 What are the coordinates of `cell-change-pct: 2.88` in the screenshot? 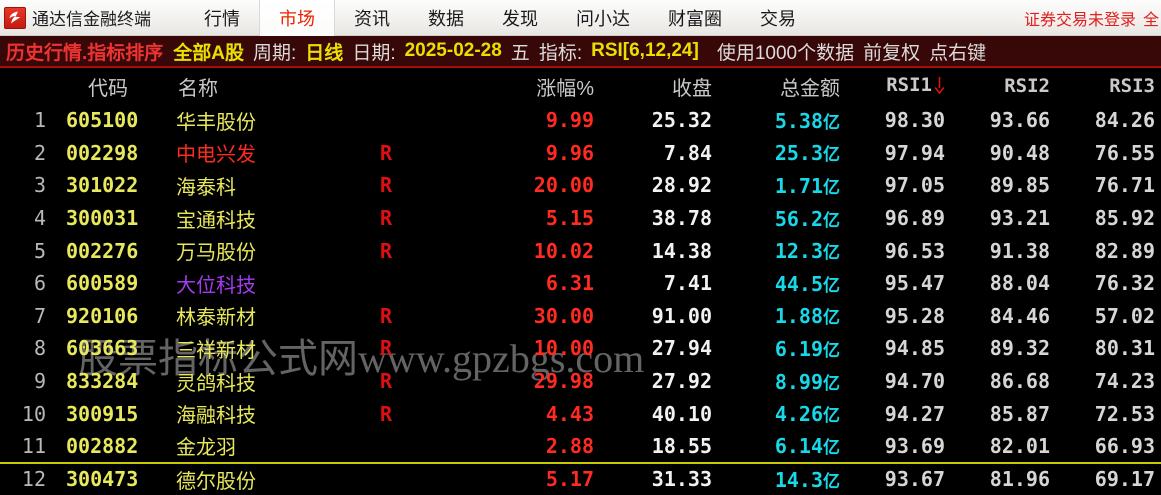 It's located at (540, 446).